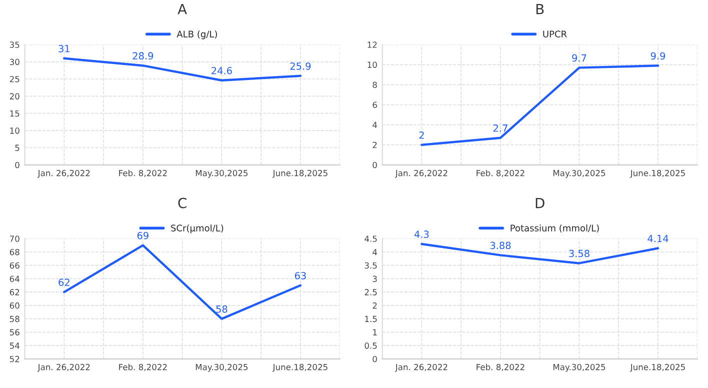 The width and height of the screenshot is (708, 388). Describe the element at coordinates (370, 292) in the screenshot. I see `y-tick-label: 2.5` at that location.